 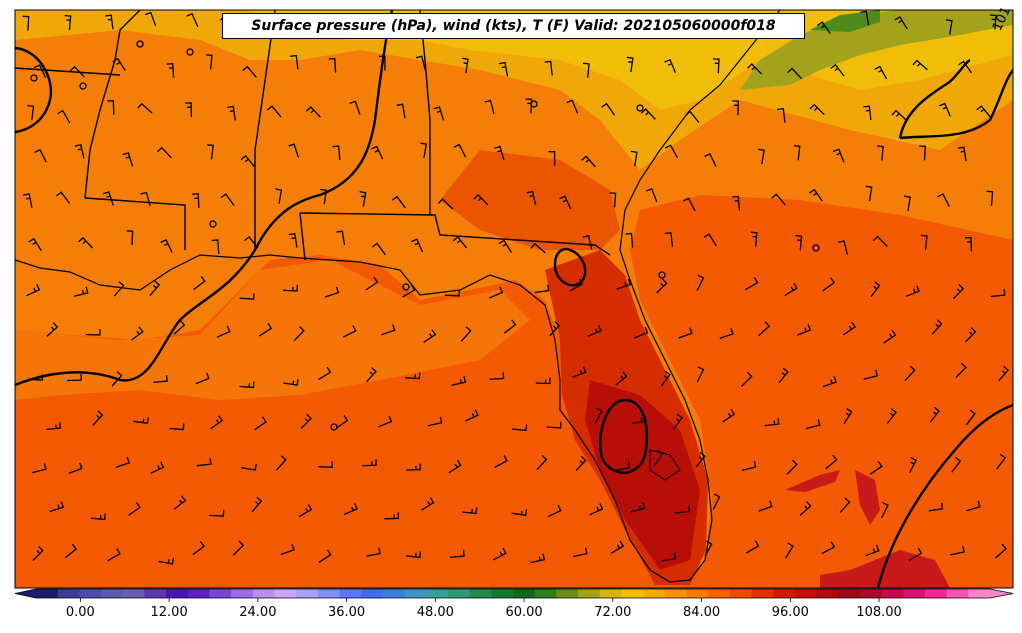 I want to click on isobar, so click(x=570, y=267).